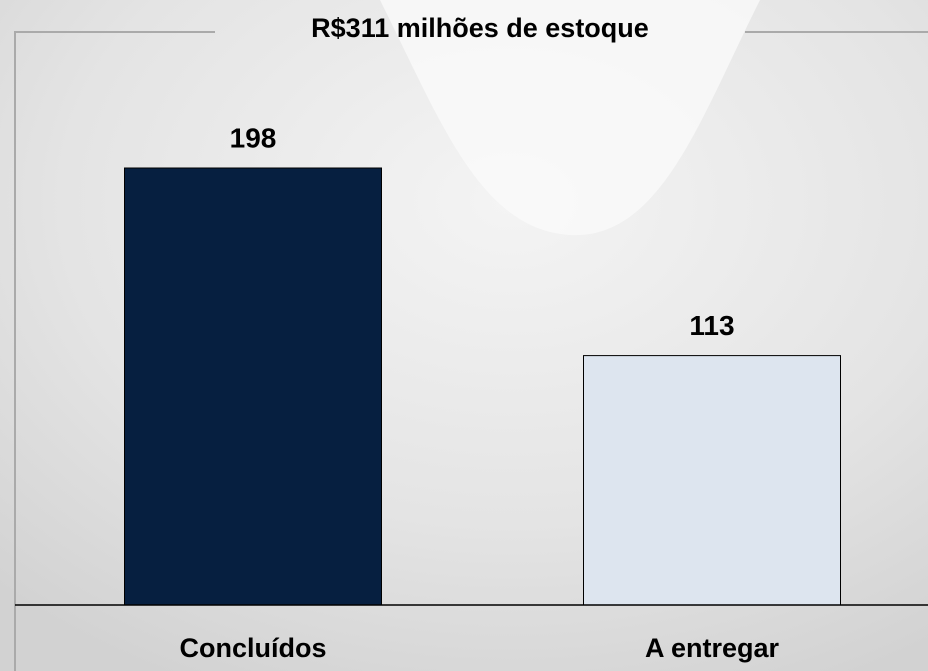 The width and height of the screenshot is (928, 671). Describe the element at coordinates (570, 118) in the screenshot. I see `background-shape` at that location.